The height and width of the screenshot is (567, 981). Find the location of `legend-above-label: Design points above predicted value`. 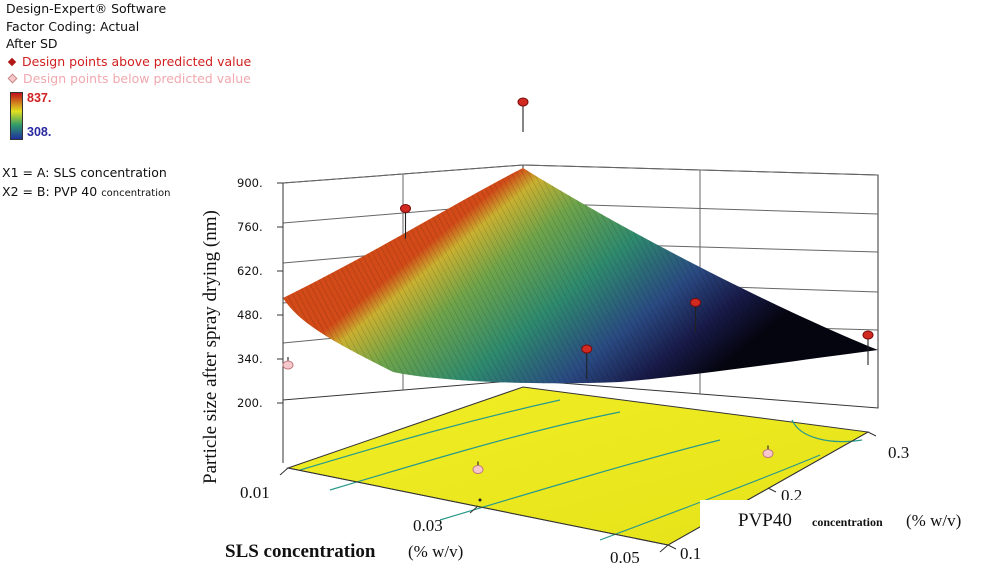

legend-above-label: Design points above predicted value is located at coordinates (137, 61).